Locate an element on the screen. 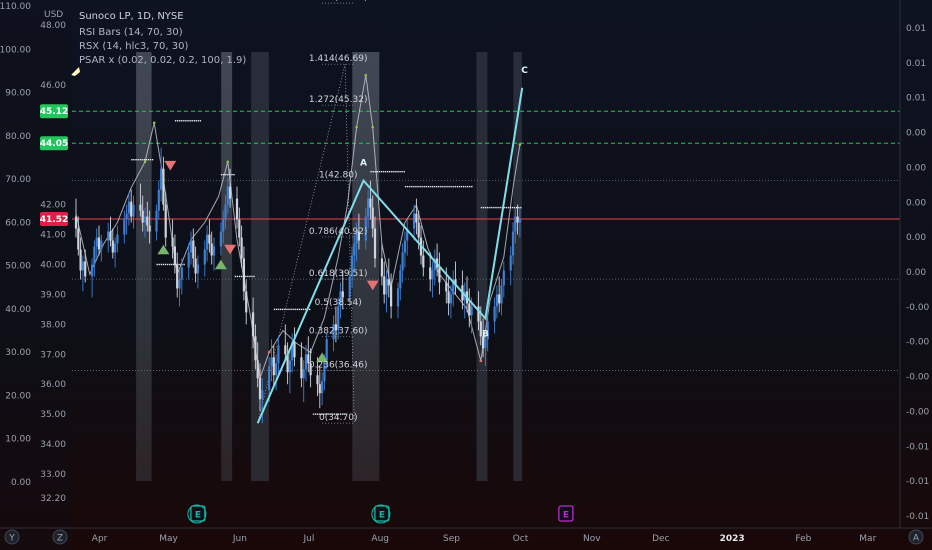 The width and height of the screenshot is (932, 550). legend-indicator-rsx: RSX (14, hlc3, 70, 30) is located at coordinates (133, 46).